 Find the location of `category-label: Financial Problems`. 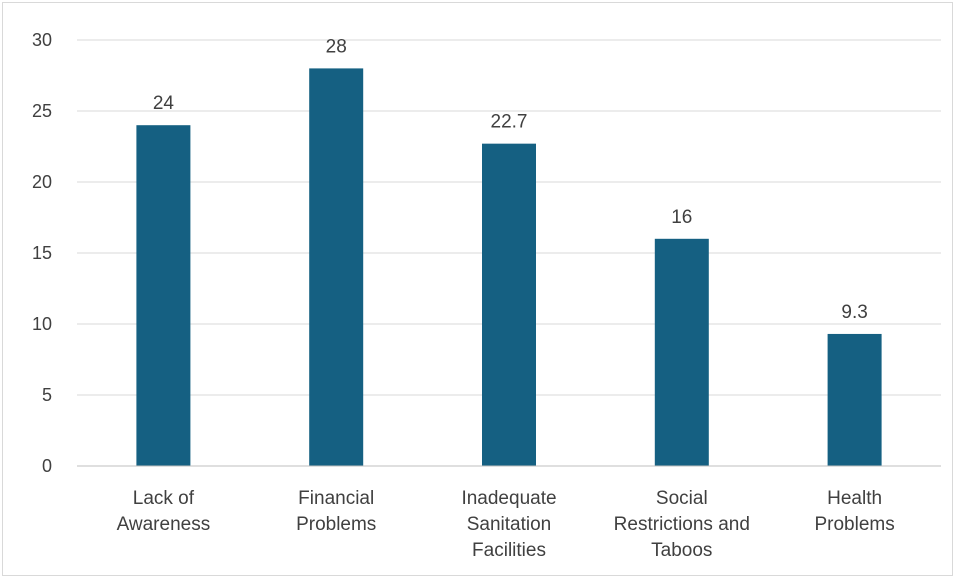

category-label: Financial Problems is located at coordinates (336, 511).